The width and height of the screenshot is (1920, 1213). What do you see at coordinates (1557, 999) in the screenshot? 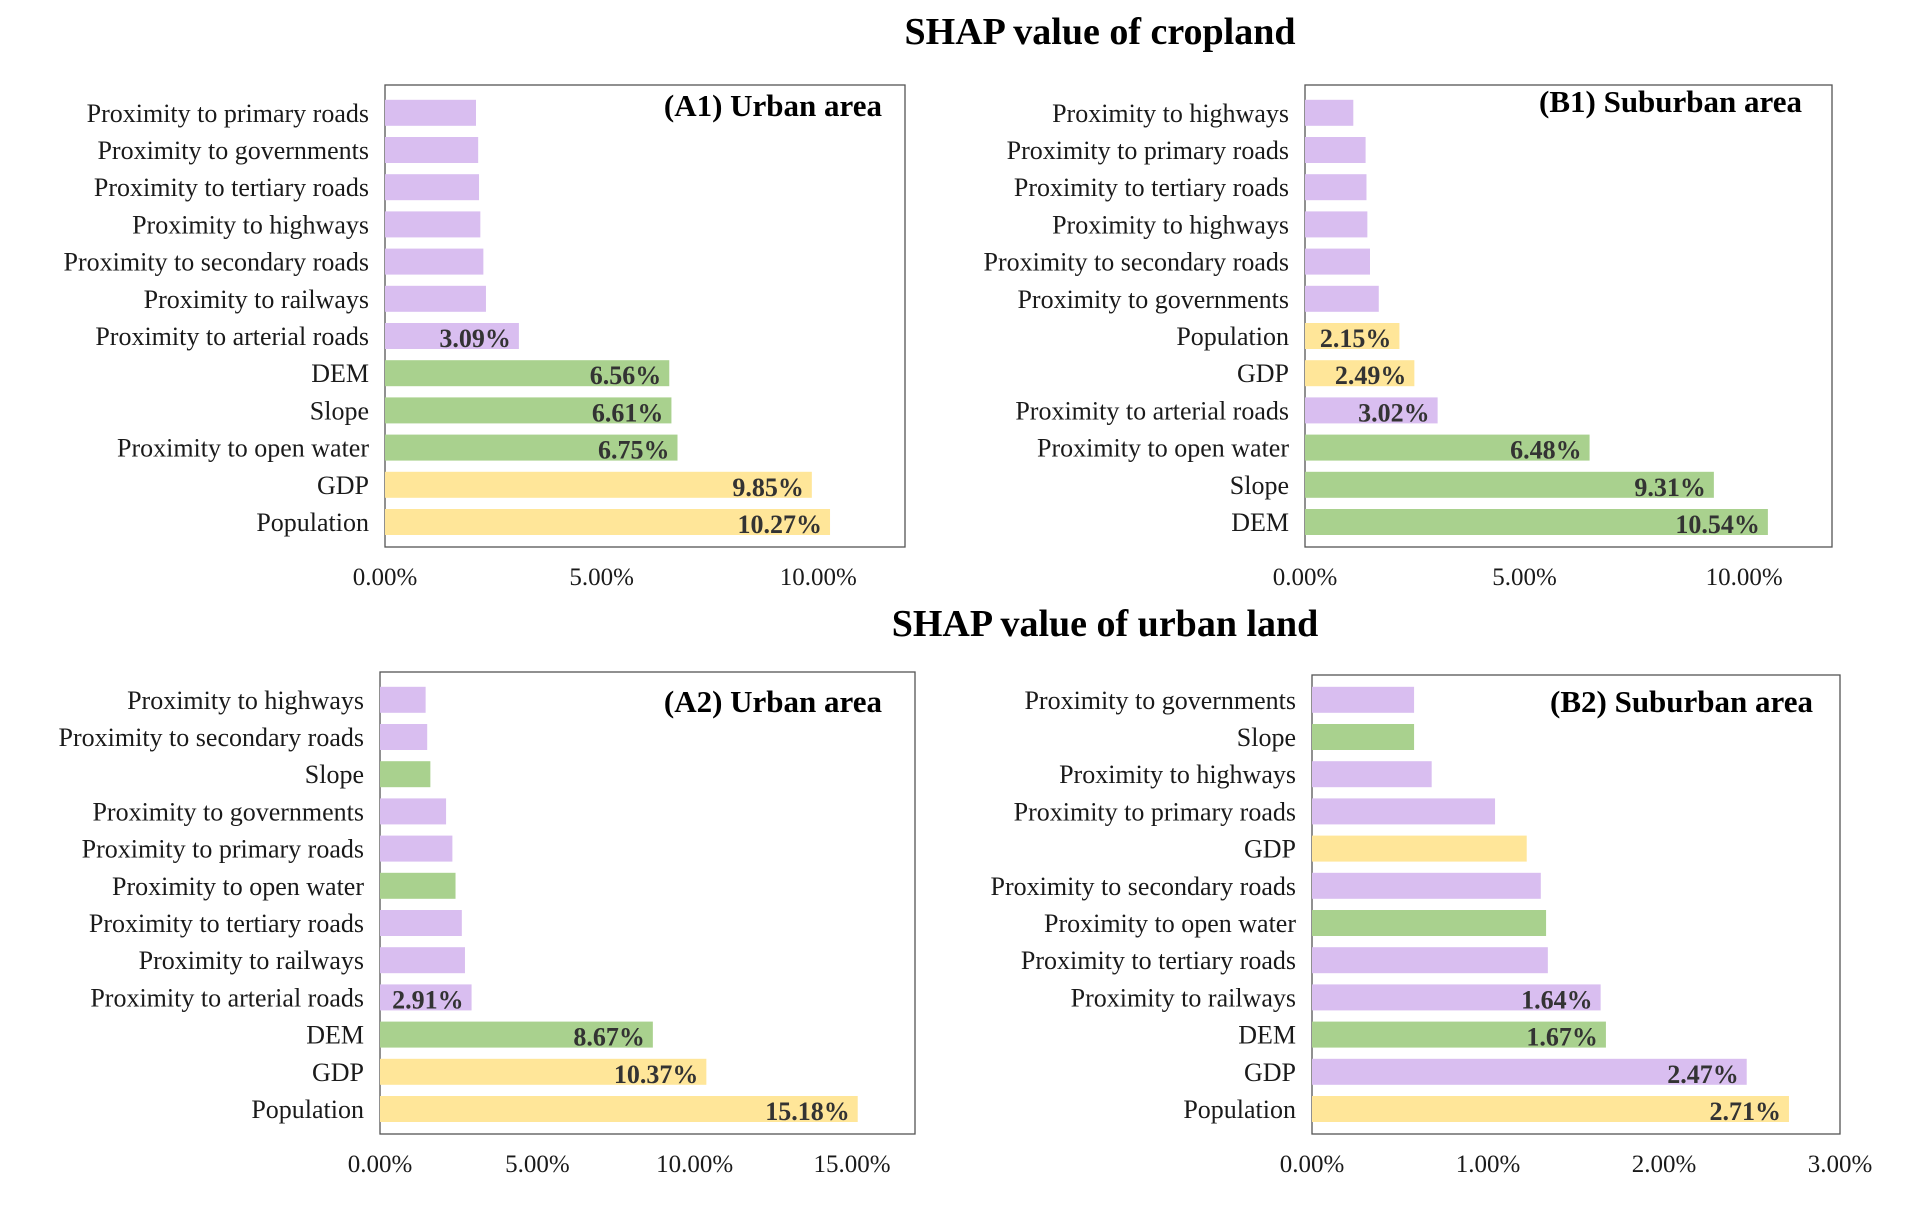
I see `data-label: 1.64%` at bounding box center [1557, 999].